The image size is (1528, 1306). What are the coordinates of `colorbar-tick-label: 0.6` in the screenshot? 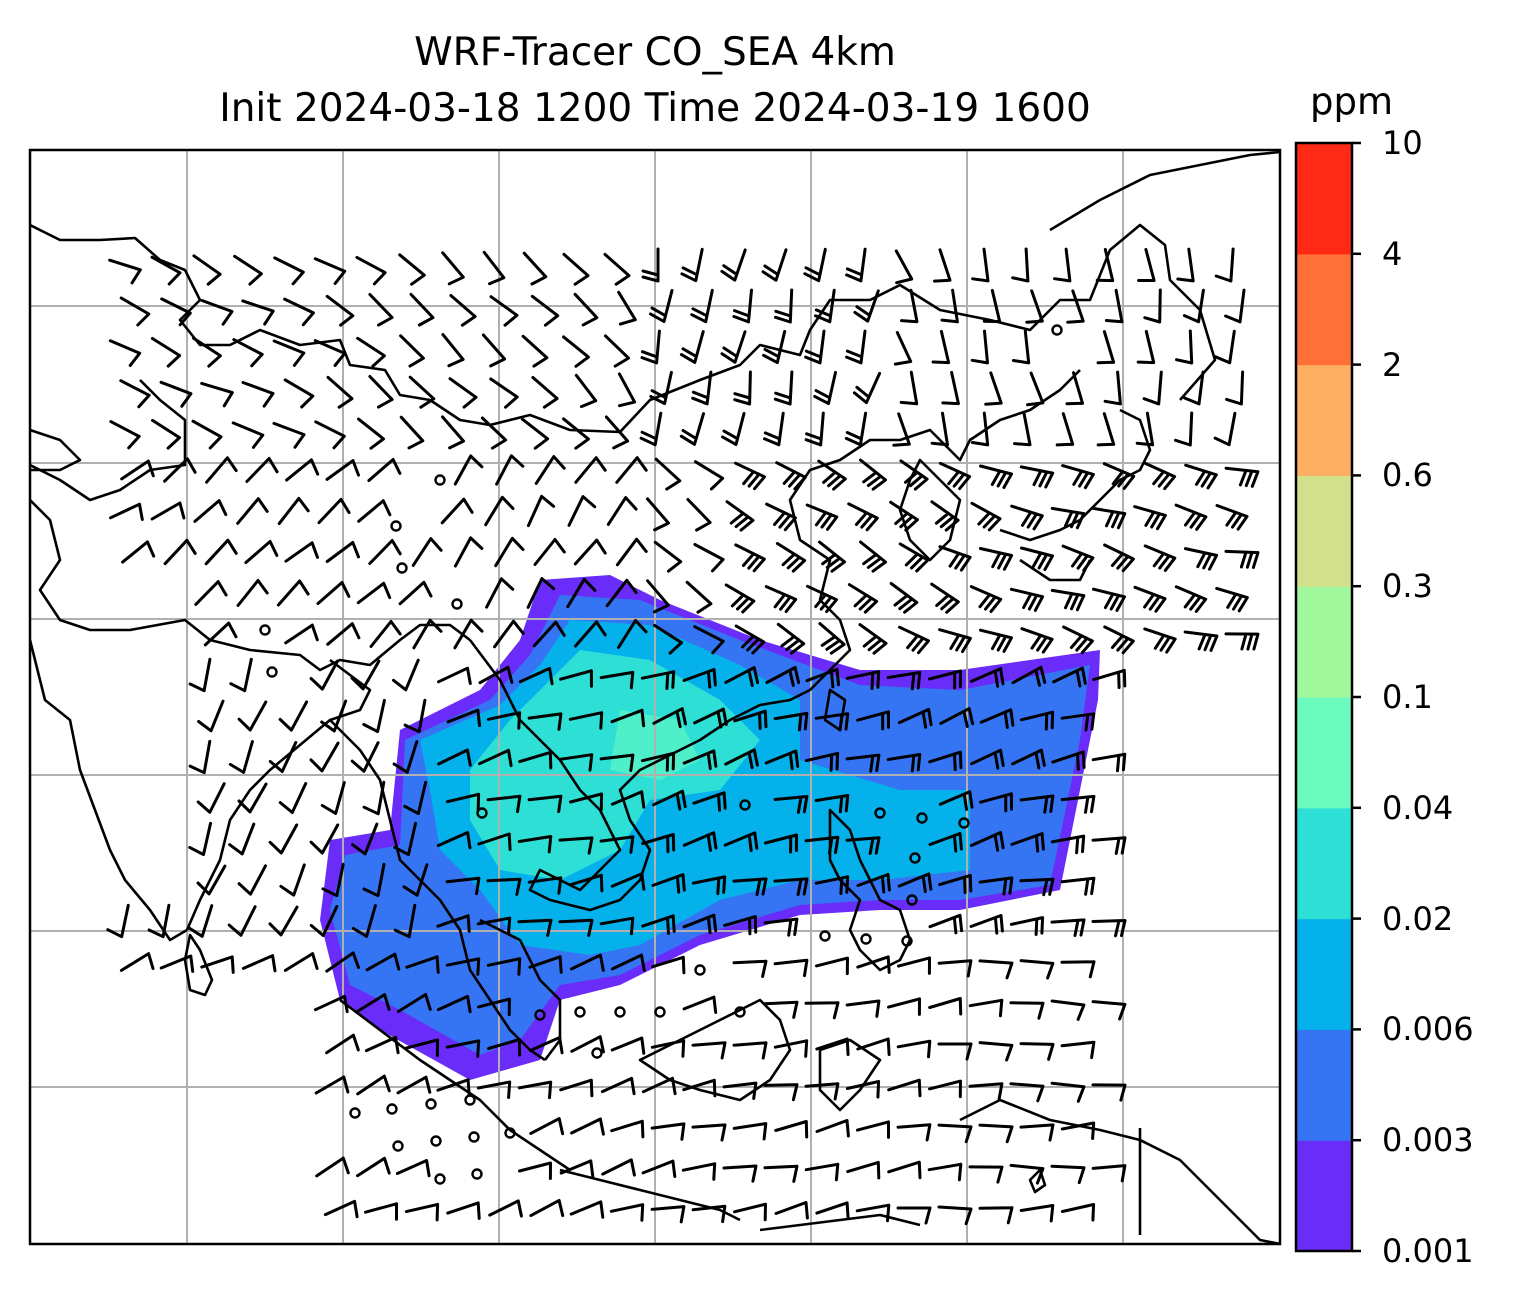 It's located at (1407, 475).